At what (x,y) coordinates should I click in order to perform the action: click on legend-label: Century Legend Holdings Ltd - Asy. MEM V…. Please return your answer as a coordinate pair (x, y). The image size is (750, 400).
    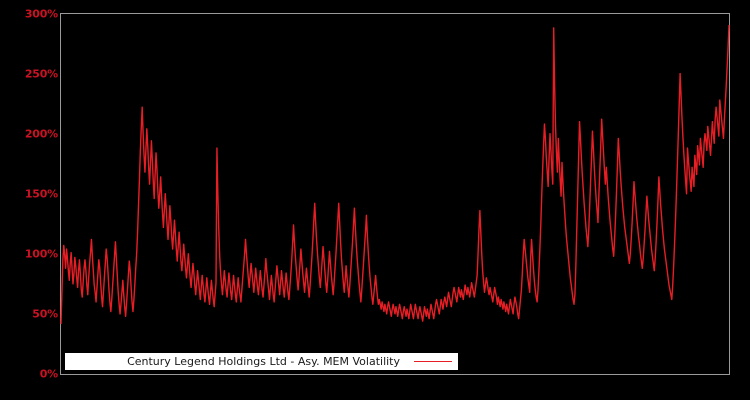
    Looking at the image, I should click on (263, 361).